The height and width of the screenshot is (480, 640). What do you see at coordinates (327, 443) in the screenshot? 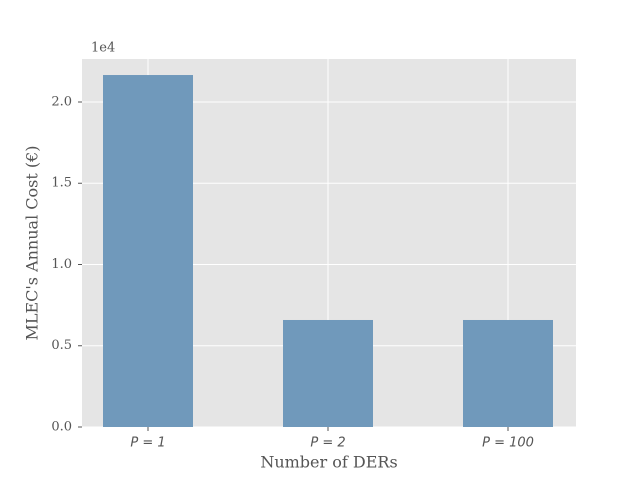
I see `x-tick-label: P = 2` at bounding box center [327, 443].